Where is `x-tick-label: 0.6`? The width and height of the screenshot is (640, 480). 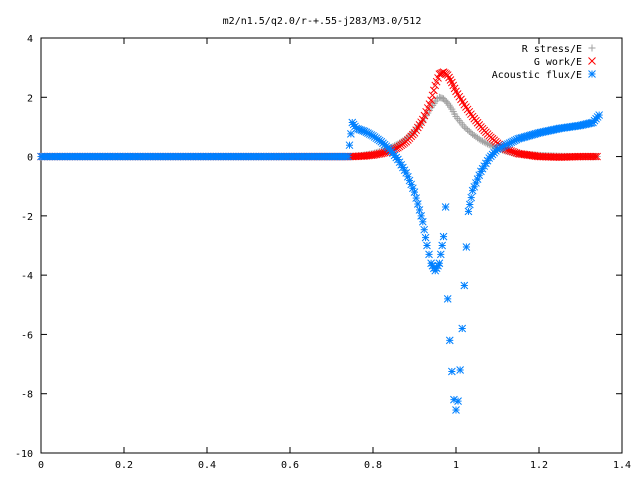
x-tick-label: 0.6 is located at coordinates (290, 465).